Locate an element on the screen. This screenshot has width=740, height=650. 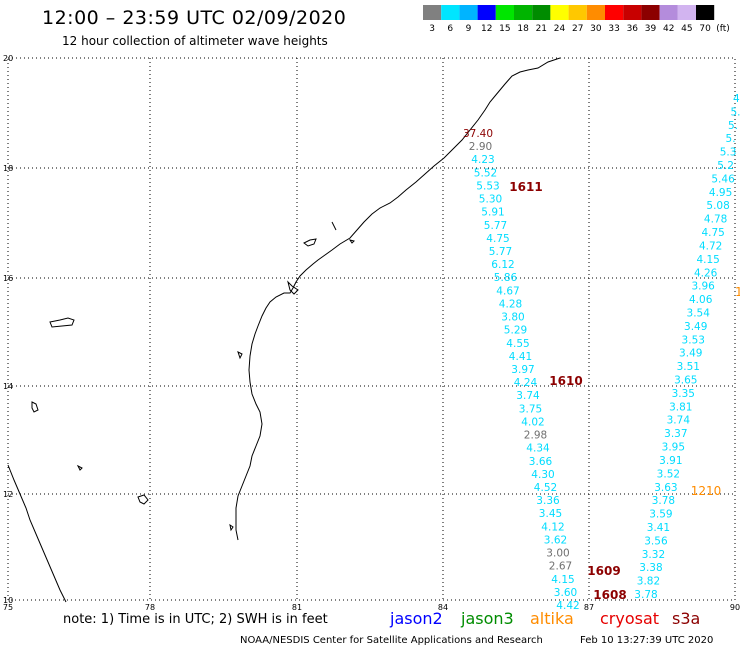
swh-value: 4.23 is located at coordinates (482, 160).